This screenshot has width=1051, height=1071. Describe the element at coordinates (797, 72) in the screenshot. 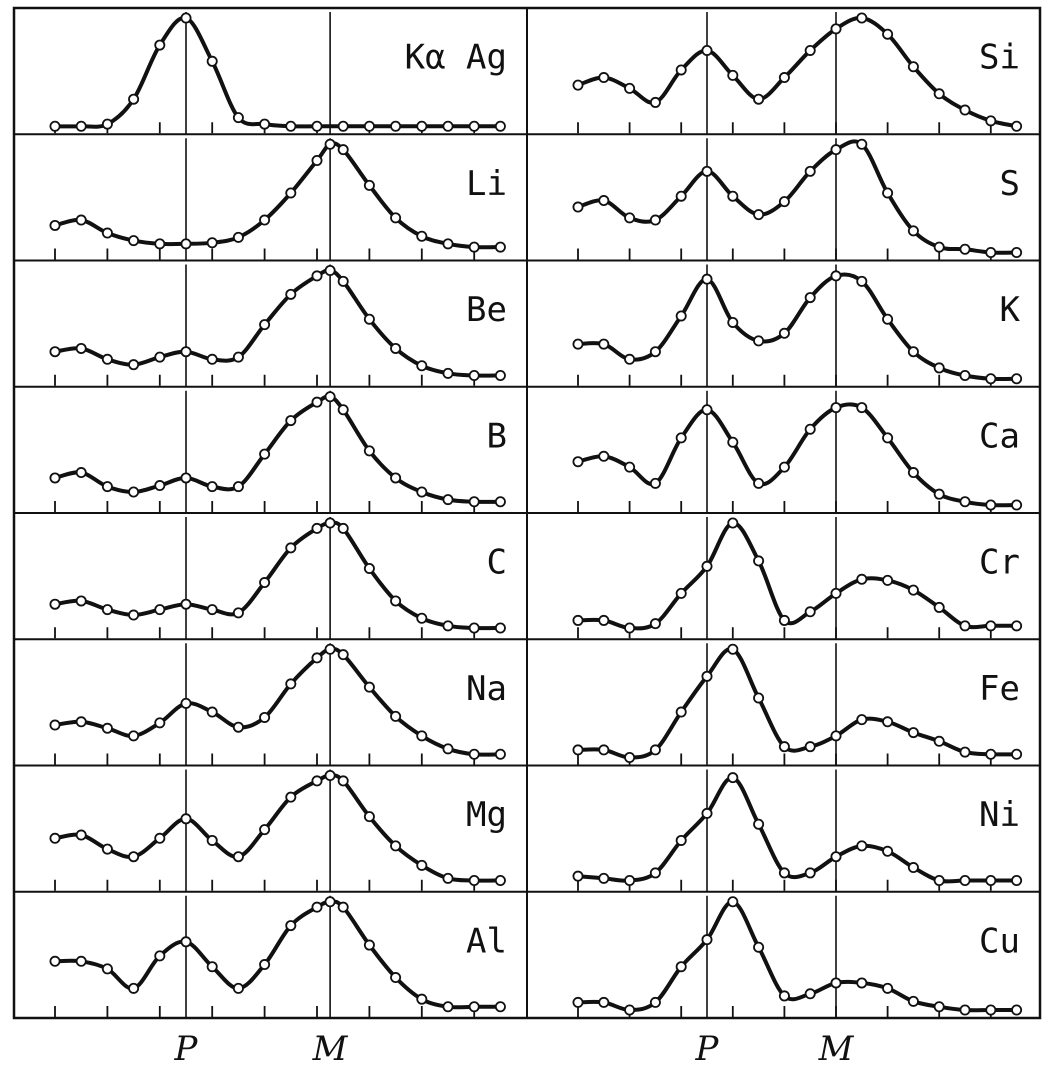

I see `series-line-Si` at that location.